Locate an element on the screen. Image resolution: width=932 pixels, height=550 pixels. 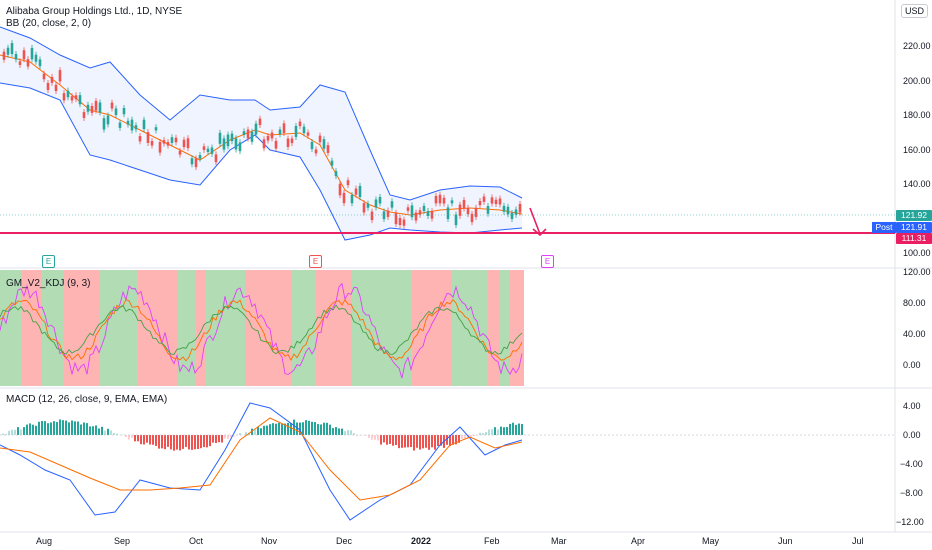
macd-indicator-label: MACD (12, 26, close, 9, EMA, EMA) is located at coordinates (87, 399).